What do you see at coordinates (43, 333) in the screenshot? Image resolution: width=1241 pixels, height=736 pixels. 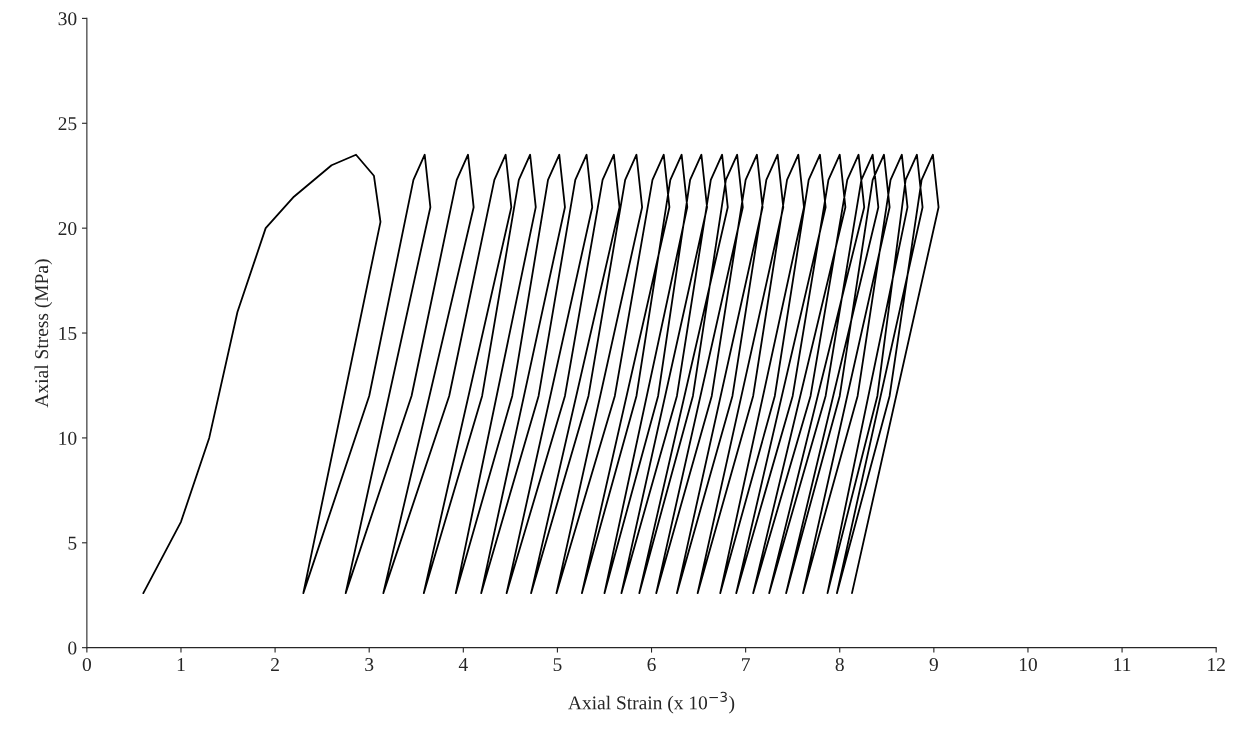 I see `y-axis-title: Axial Stress (MPa)` at bounding box center [43, 333].